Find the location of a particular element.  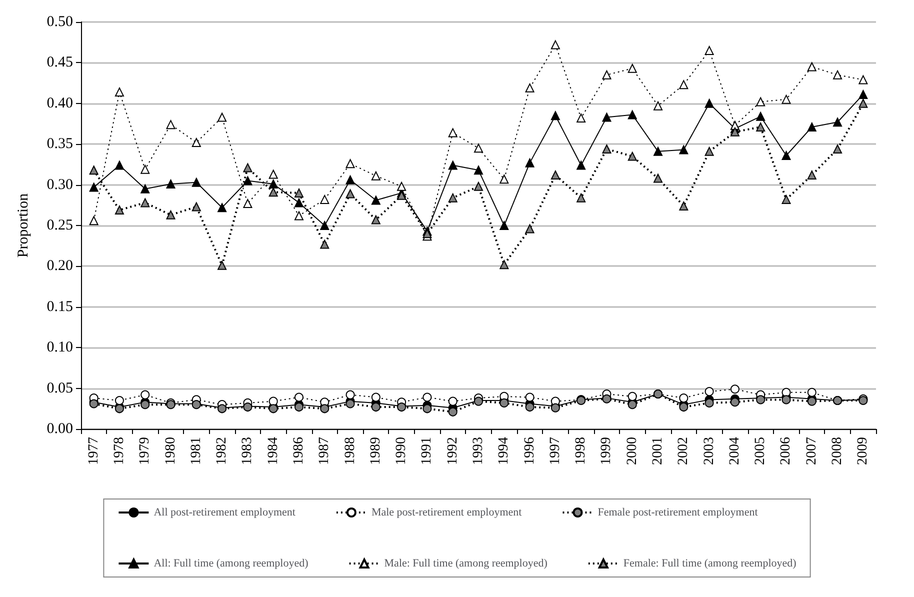

legend-label: All post-retirement employment is located at coordinates (225, 512).